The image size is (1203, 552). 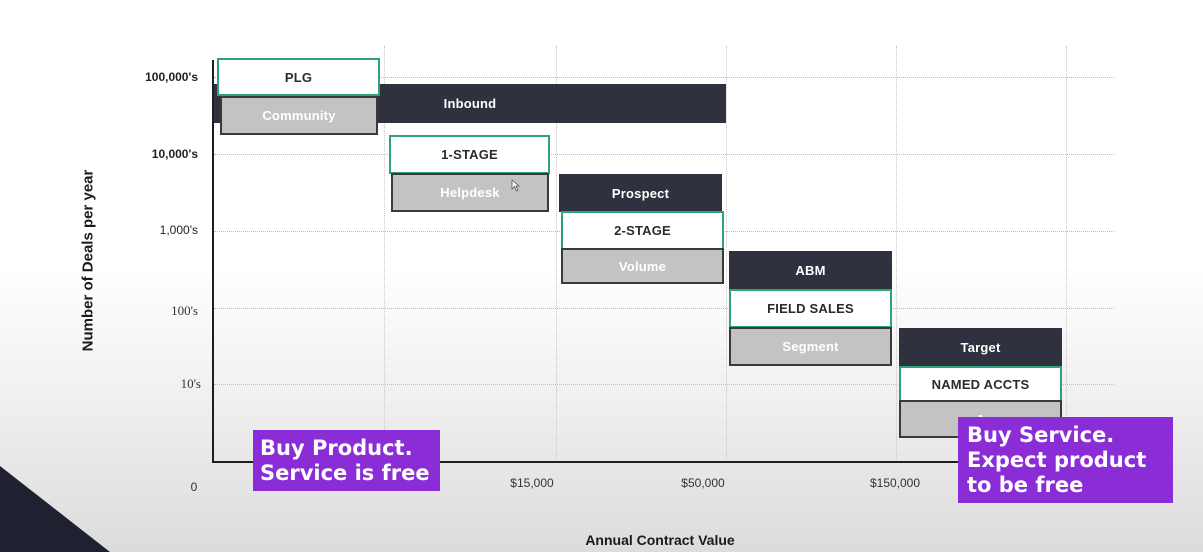 I want to click on box-helpdesk: Helpdesk, so click(x=470, y=192).